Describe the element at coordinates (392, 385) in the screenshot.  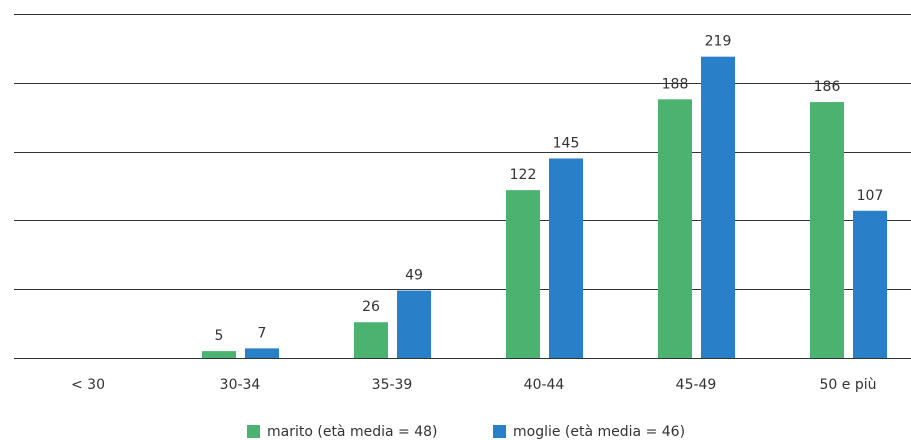
I see `x-tick-label: 35-39` at that location.